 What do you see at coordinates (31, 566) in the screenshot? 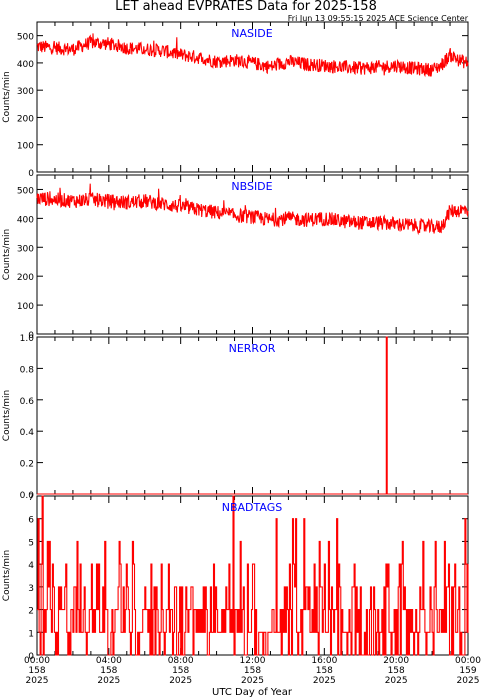
I see `y-tick-label: 4` at bounding box center [31, 566].